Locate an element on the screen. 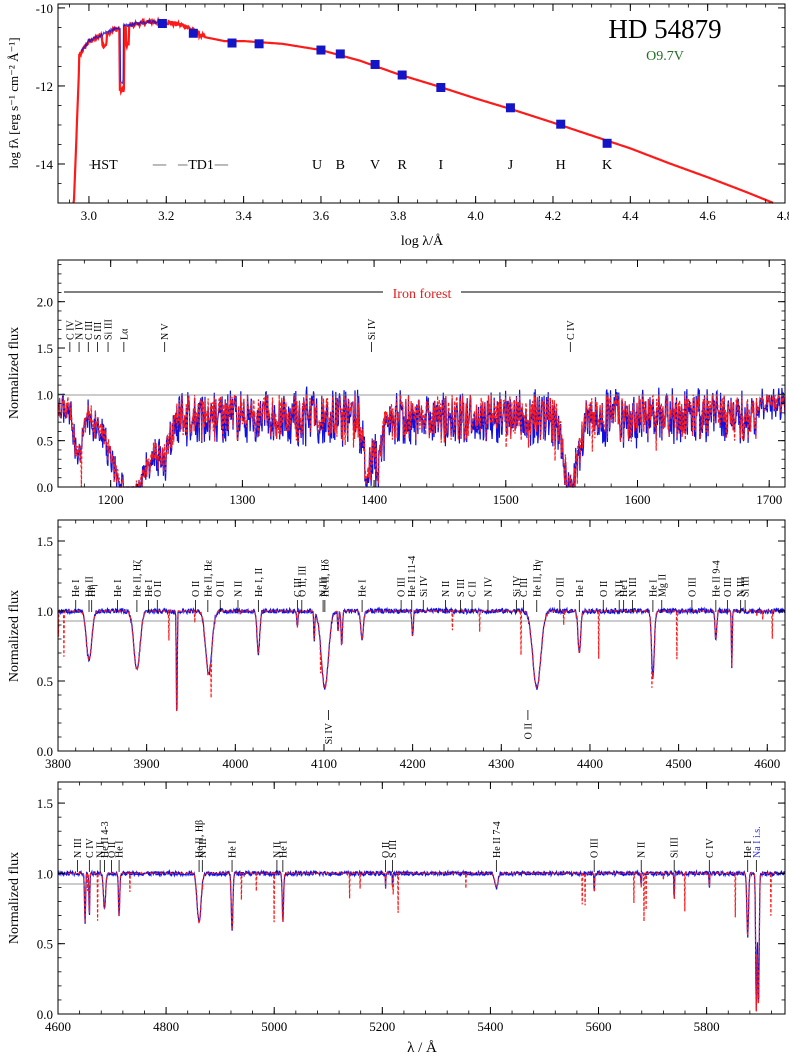 The width and height of the screenshot is (789, 1057). sed-band-label: V is located at coordinates (375, 165).